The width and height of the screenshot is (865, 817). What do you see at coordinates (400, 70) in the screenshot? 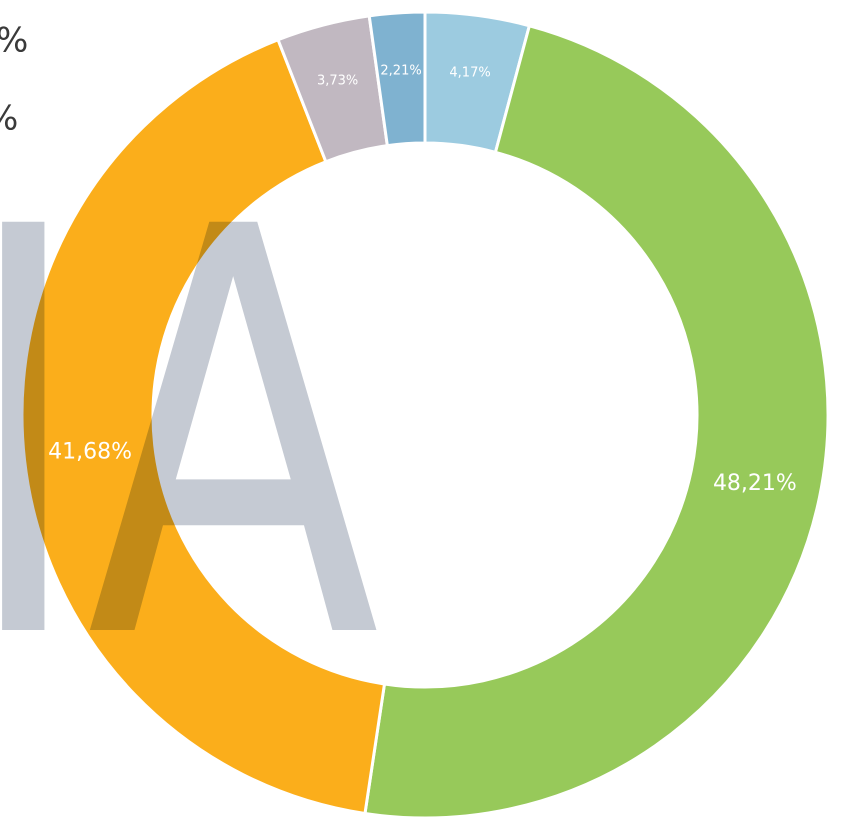
I see `value-label: 2,21%` at bounding box center [400, 70].